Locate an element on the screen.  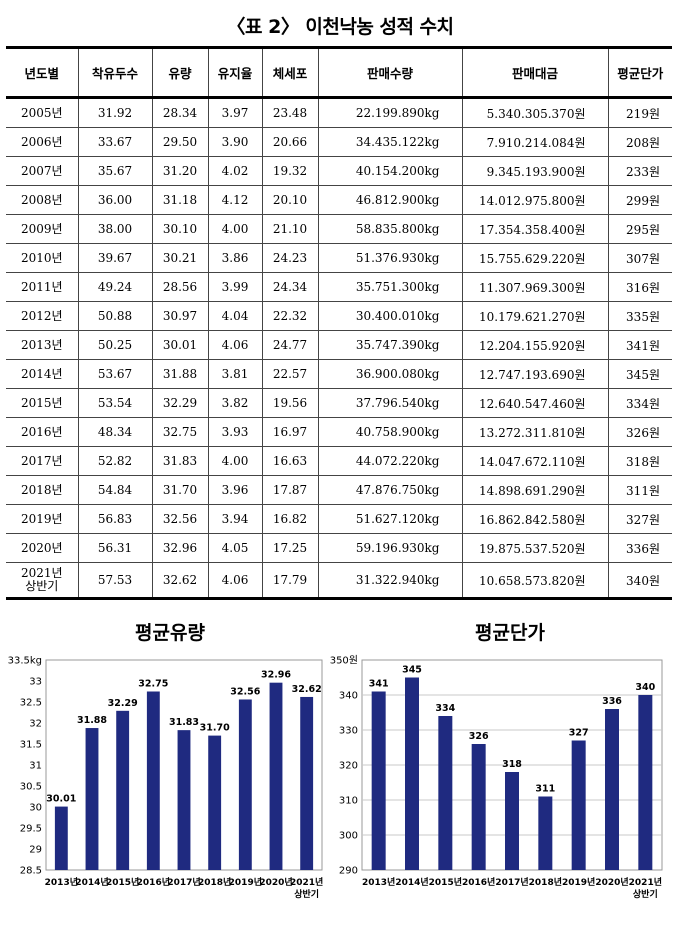
cell-milk-yield: 32.96 is located at coordinates (180, 548).